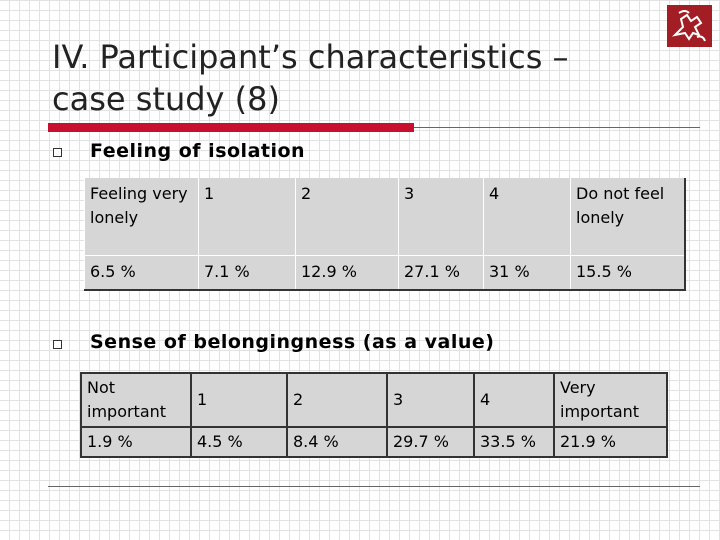 Image resolution: width=720 pixels, height=540 pixels. I want to click on table-cell: 12.9 %, so click(347, 273).